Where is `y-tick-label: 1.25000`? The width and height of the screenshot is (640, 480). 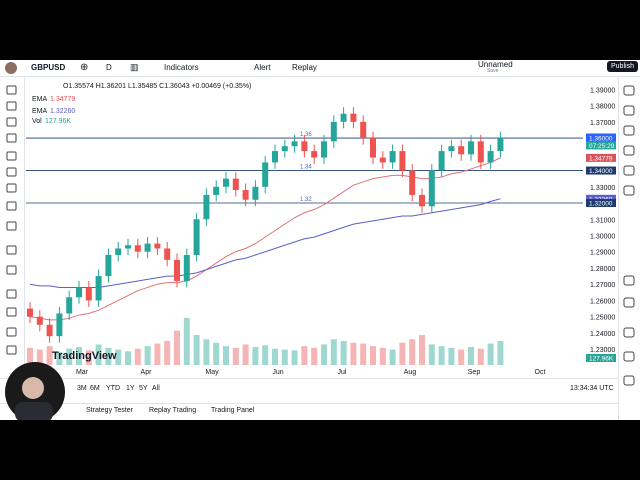 y-tick-label: 1.25000 is located at coordinates (602, 318).